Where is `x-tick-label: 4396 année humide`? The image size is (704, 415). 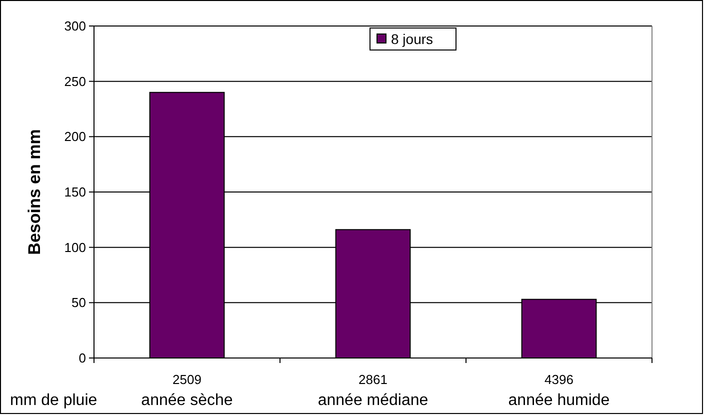
x-tick-label: 4396 année humide is located at coordinates (559, 390).